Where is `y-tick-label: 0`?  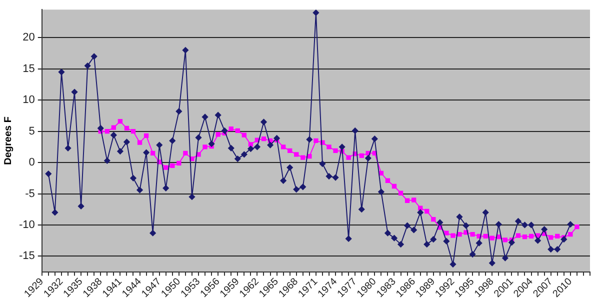
y-tick-label: 0 is located at coordinates (31, 162).